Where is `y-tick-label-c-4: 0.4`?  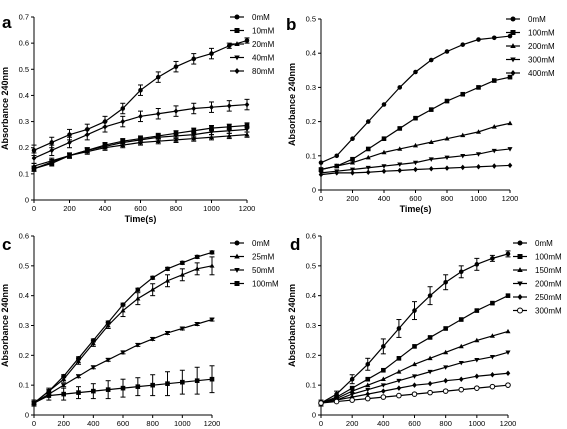
y-tick-label-c-4: 0.4 is located at coordinates (24, 295).